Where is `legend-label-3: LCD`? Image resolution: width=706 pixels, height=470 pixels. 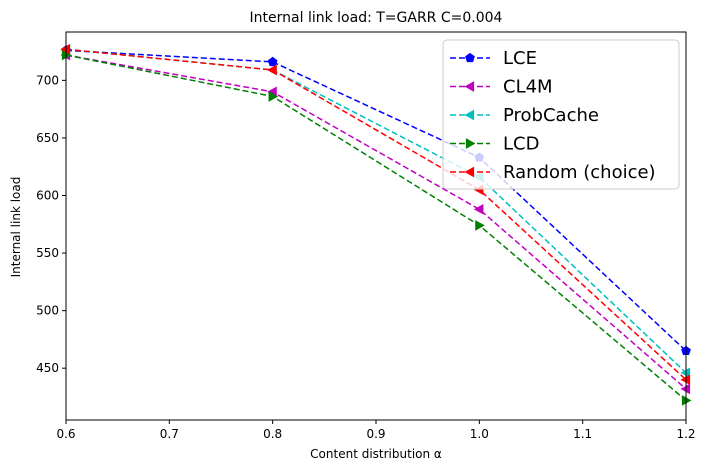
legend-label-3: LCD is located at coordinates (521, 144).